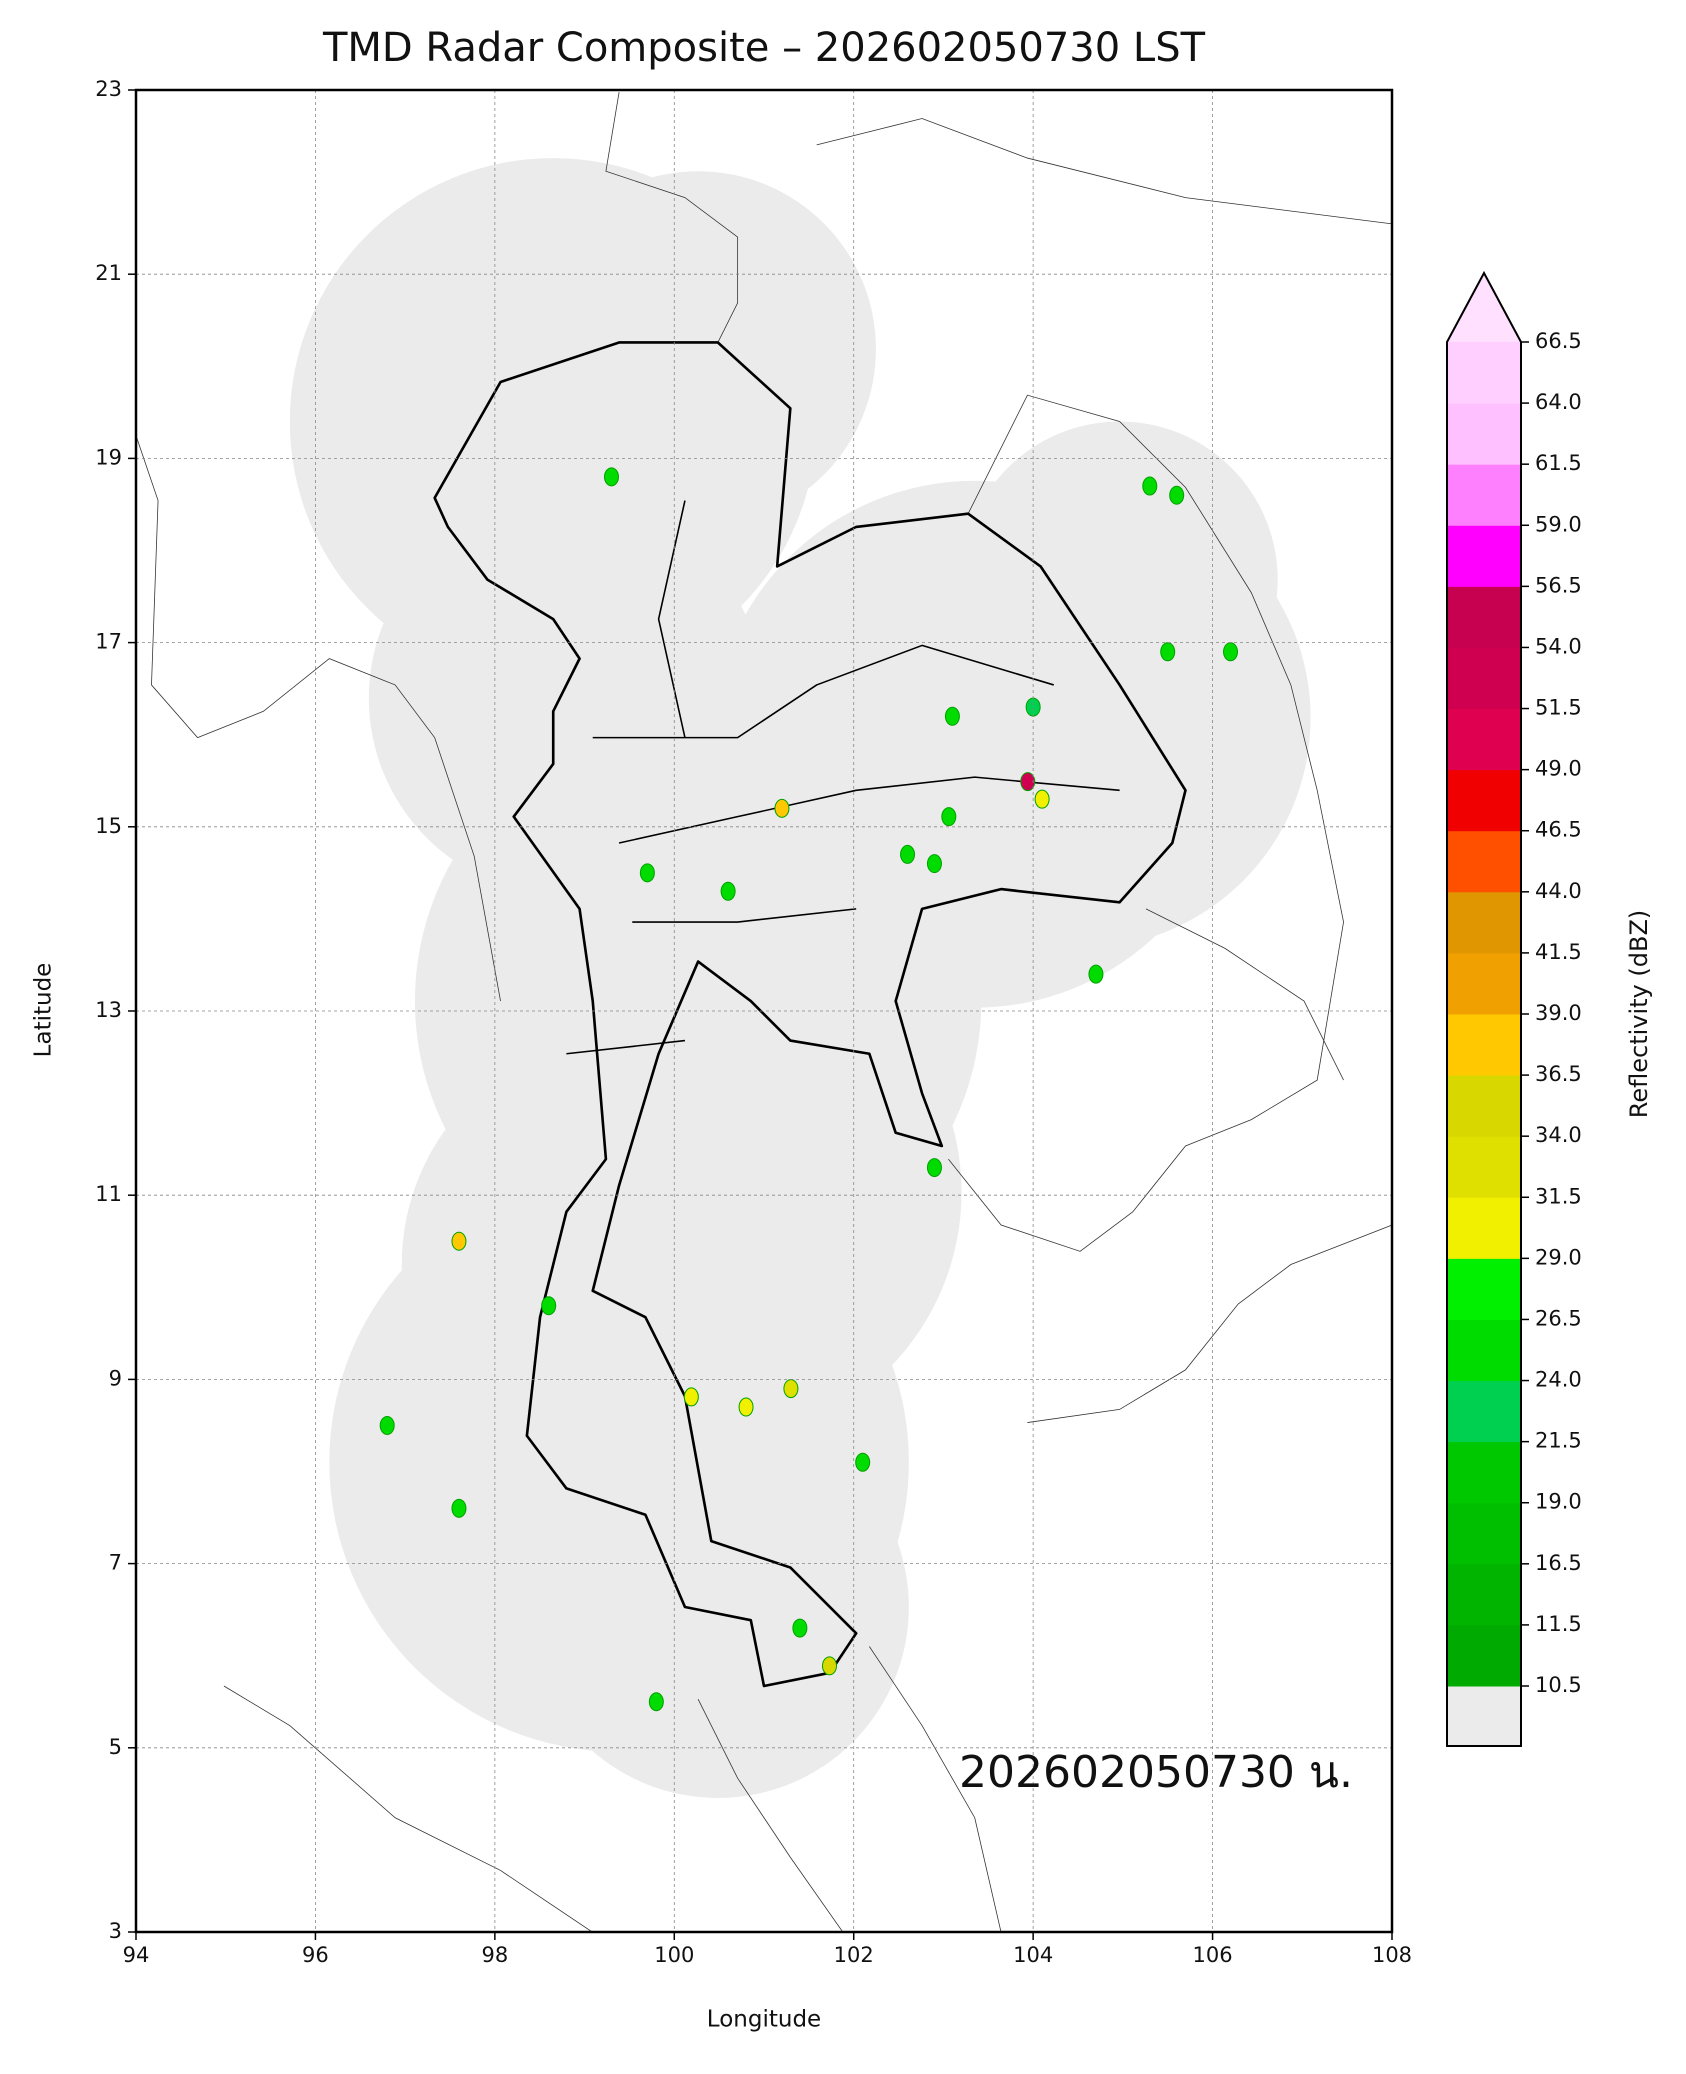 The height and width of the screenshot is (2074, 1686). Describe the element at coordinates (315, 1955) in the screenshot. I see `x-tick-label: 96` at that location.